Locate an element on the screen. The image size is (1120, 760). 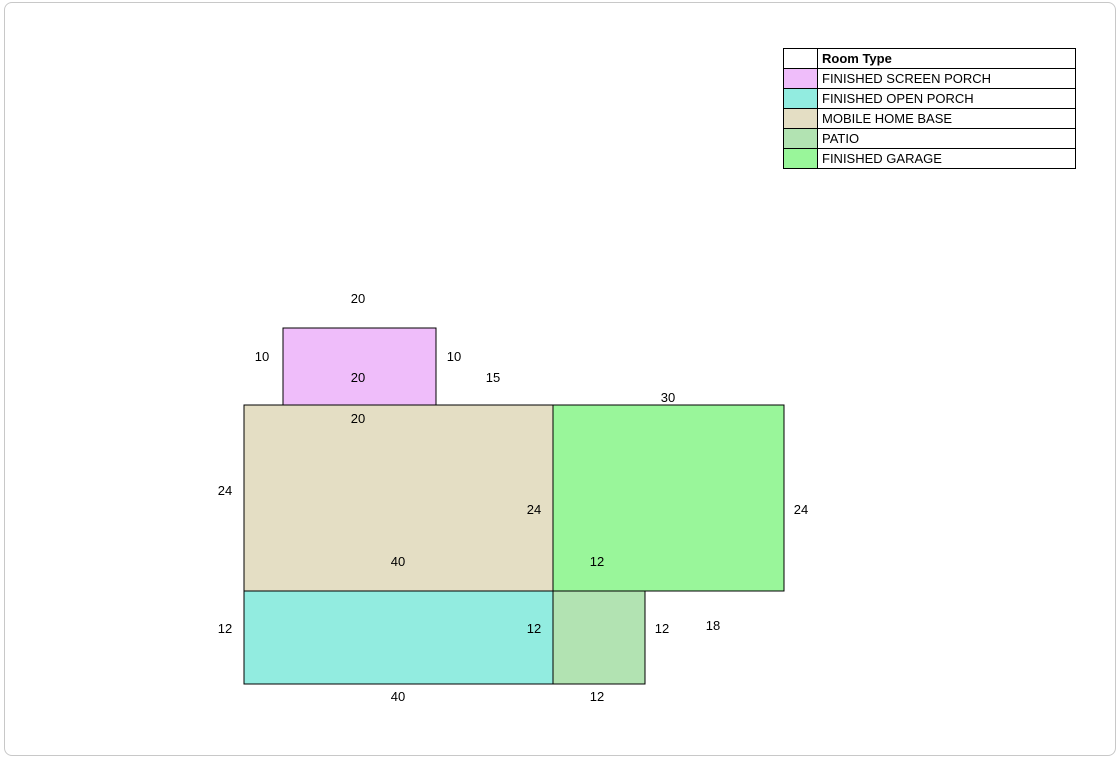
legend-item-garage: FINISHED GARAGE is located at coordinates (929, 158).